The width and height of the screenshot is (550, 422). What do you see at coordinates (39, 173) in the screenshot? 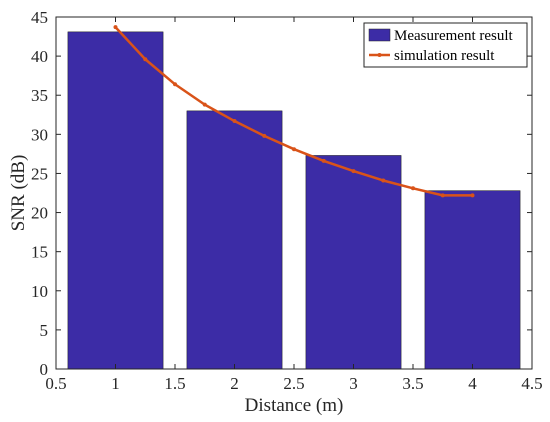
I see `y-tick-label: 25` at bounding box center [39, 173].